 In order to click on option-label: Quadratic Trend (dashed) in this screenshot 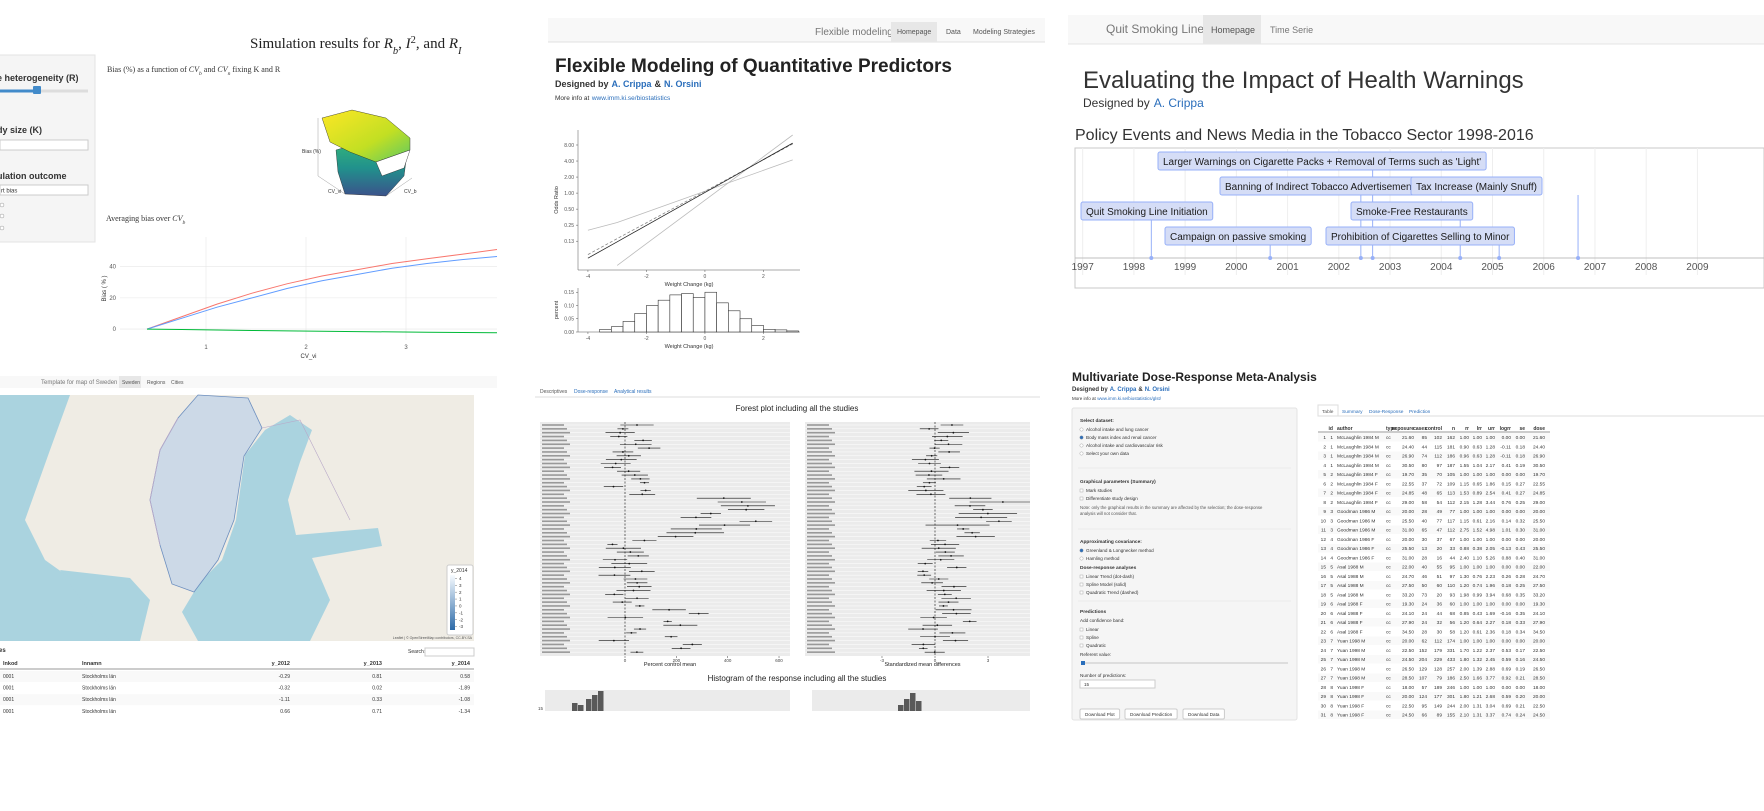, I will do `click(1112, 592)`.